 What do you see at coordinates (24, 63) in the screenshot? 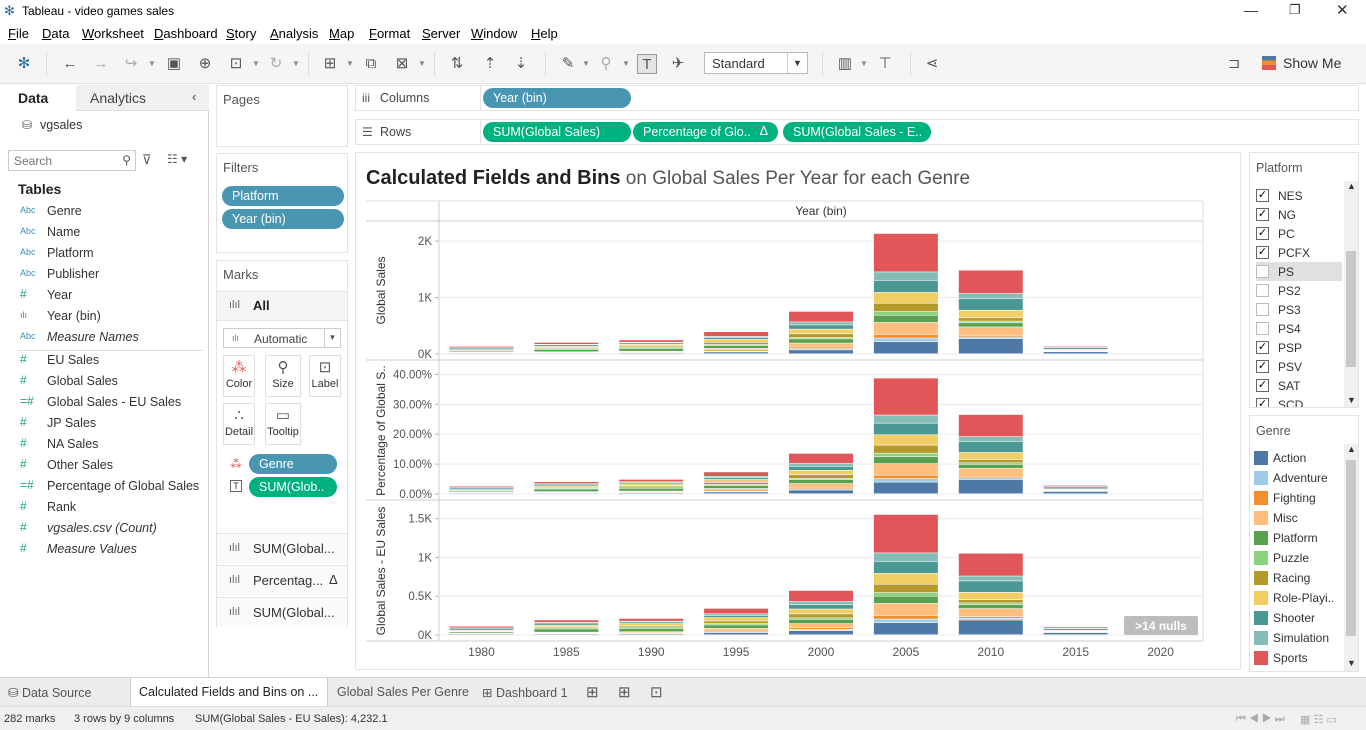
I see `tableau-home-icon: ✻` at bounding box center [24, 63].